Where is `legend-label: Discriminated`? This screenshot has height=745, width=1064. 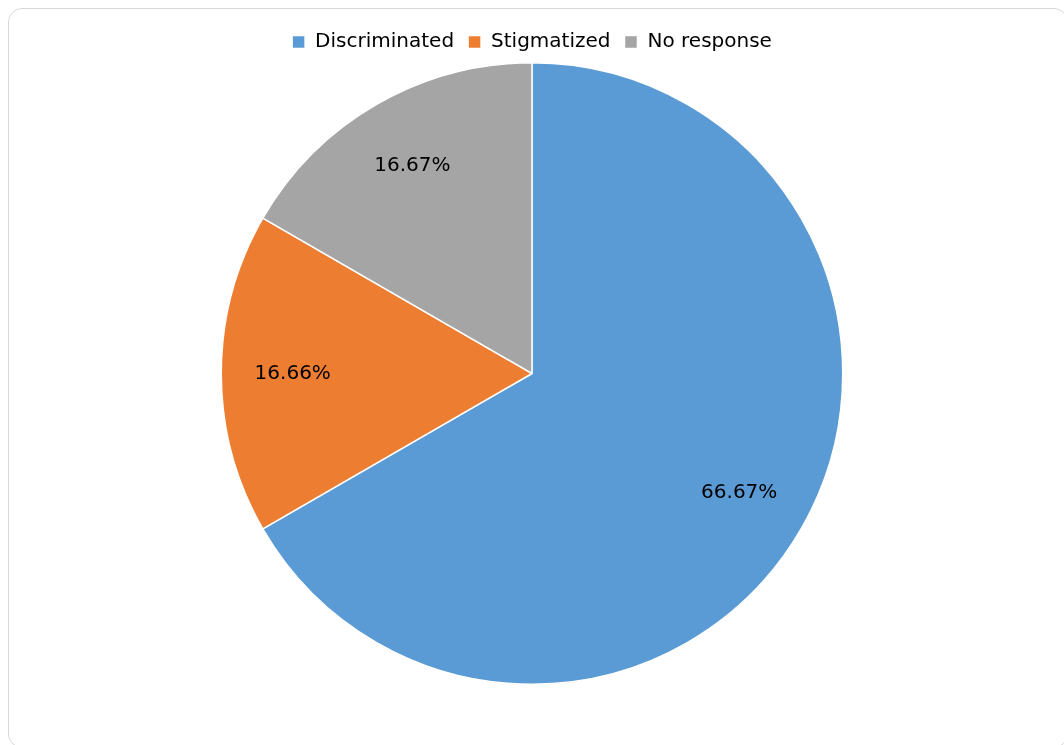 legend-label: Discriminated is located at coordinates (385, 40).